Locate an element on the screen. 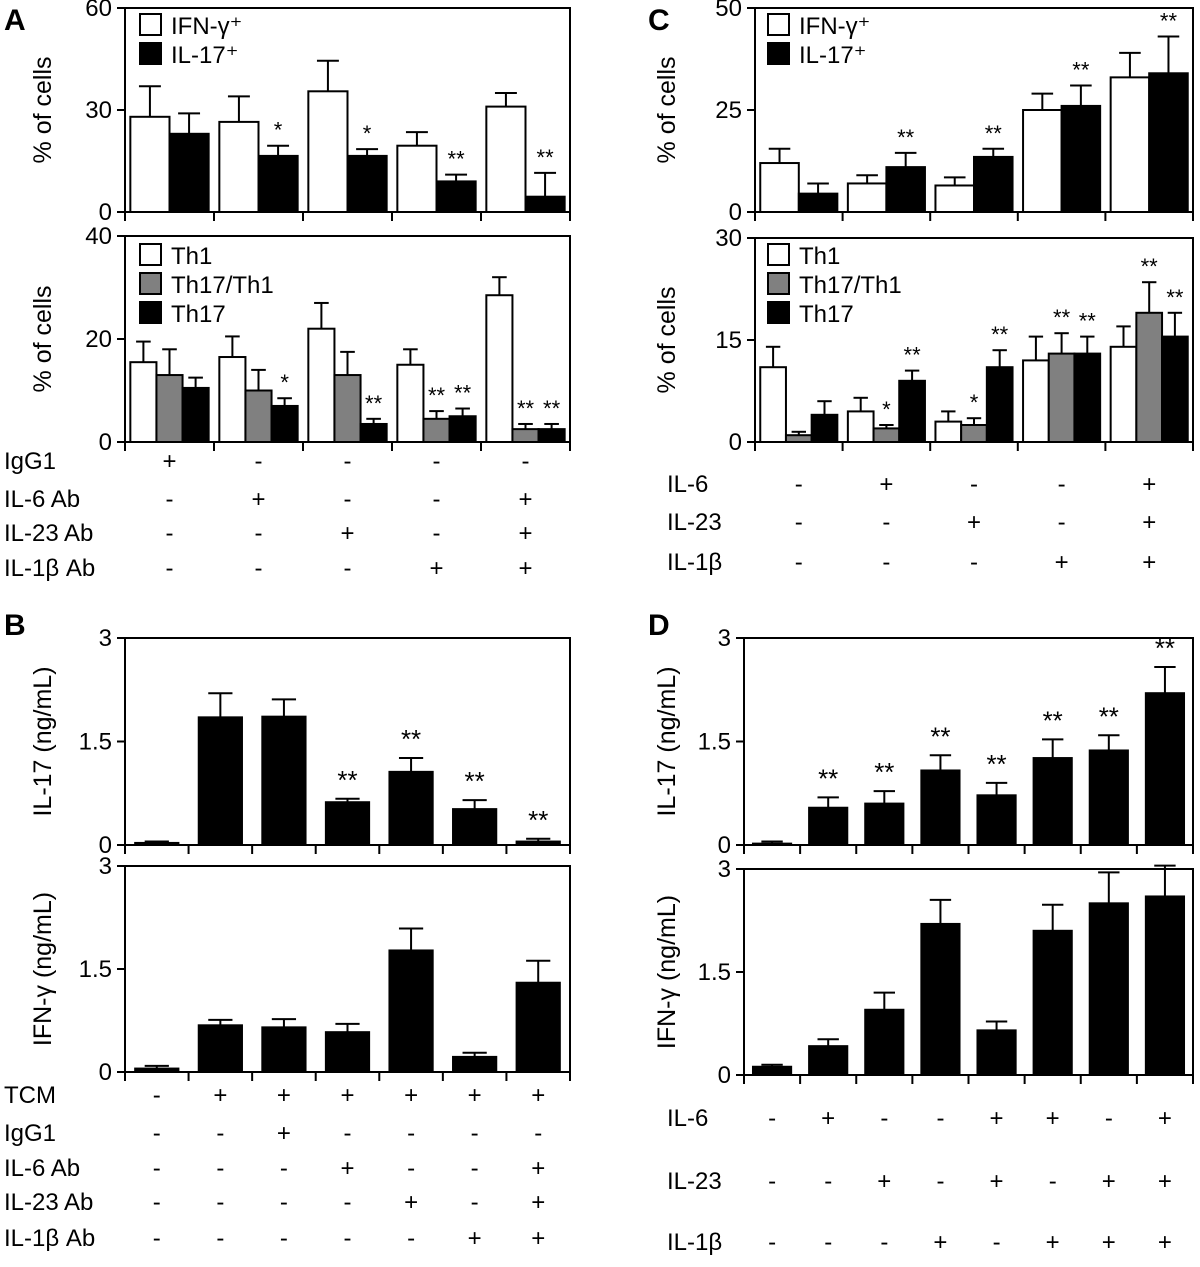  conditions-d: IL-6 - + - - + + - + IL-23 - - + - + - + + IL-1β - - - + - + + + is located at coordinates (919, 1180).